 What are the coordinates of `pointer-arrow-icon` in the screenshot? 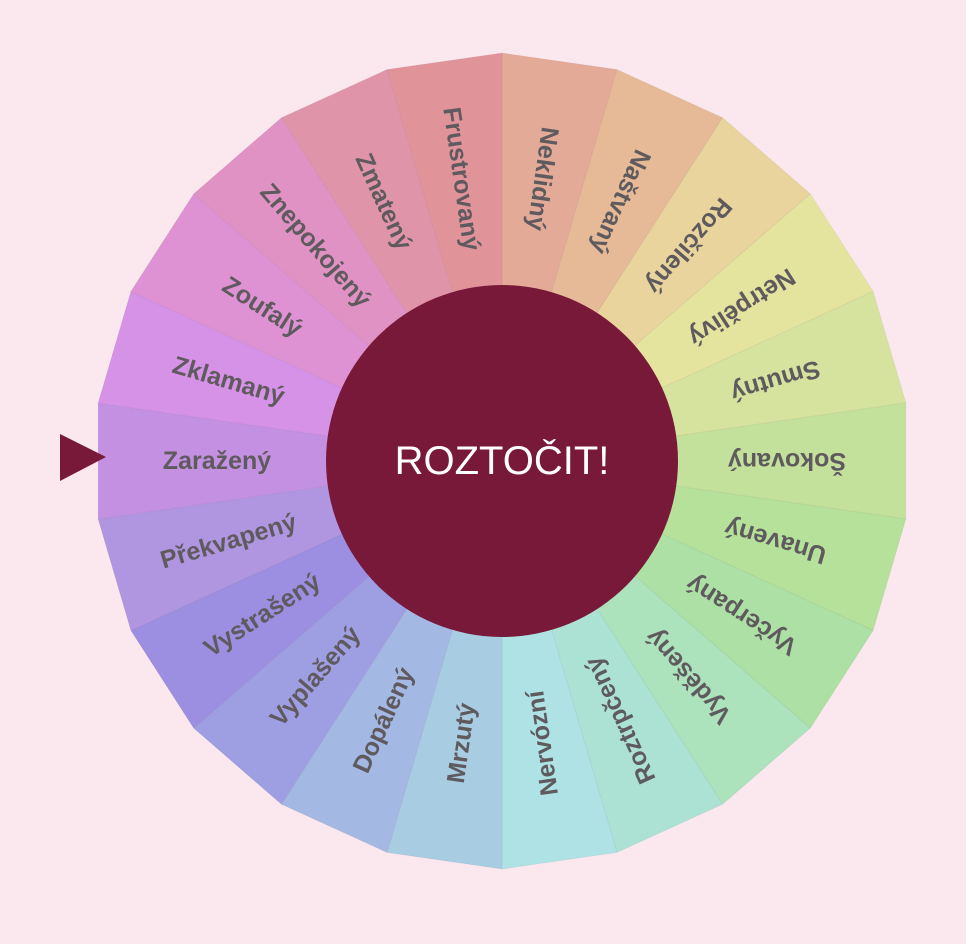 It's located at (83, 457).